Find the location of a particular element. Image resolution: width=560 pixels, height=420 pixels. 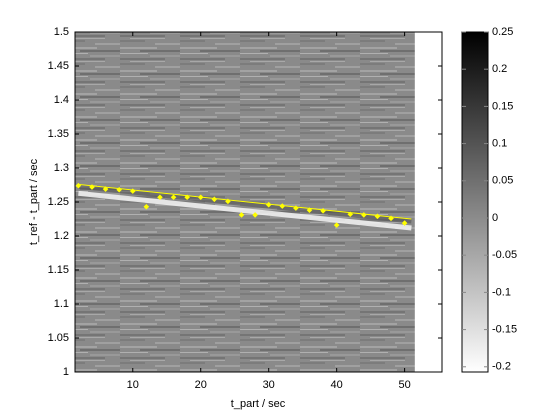

colorbar-tick-label: 0.15 is located at coordinates (502, 106).